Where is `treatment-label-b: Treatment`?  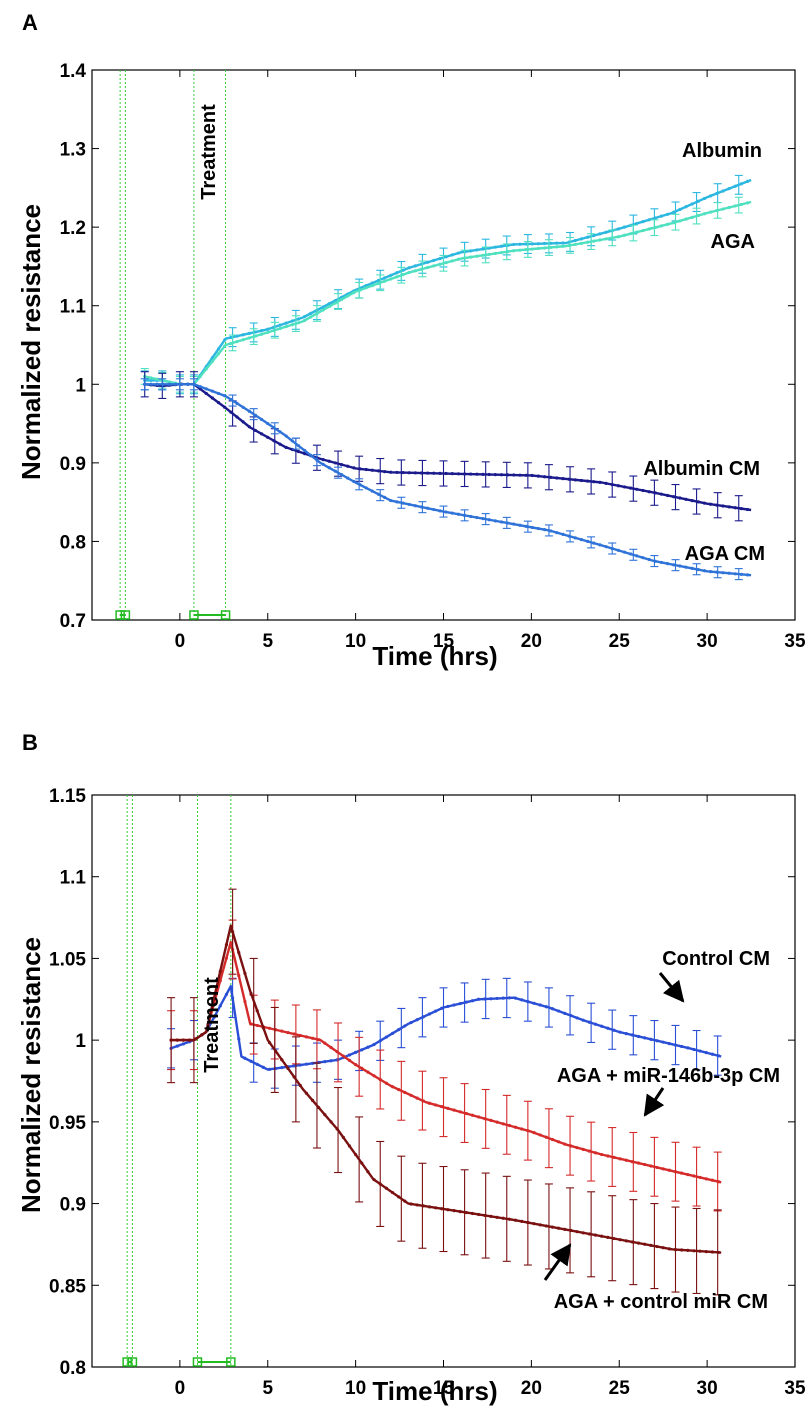
treatment-label-b: Treatment is located at coordinates (212, 1025).